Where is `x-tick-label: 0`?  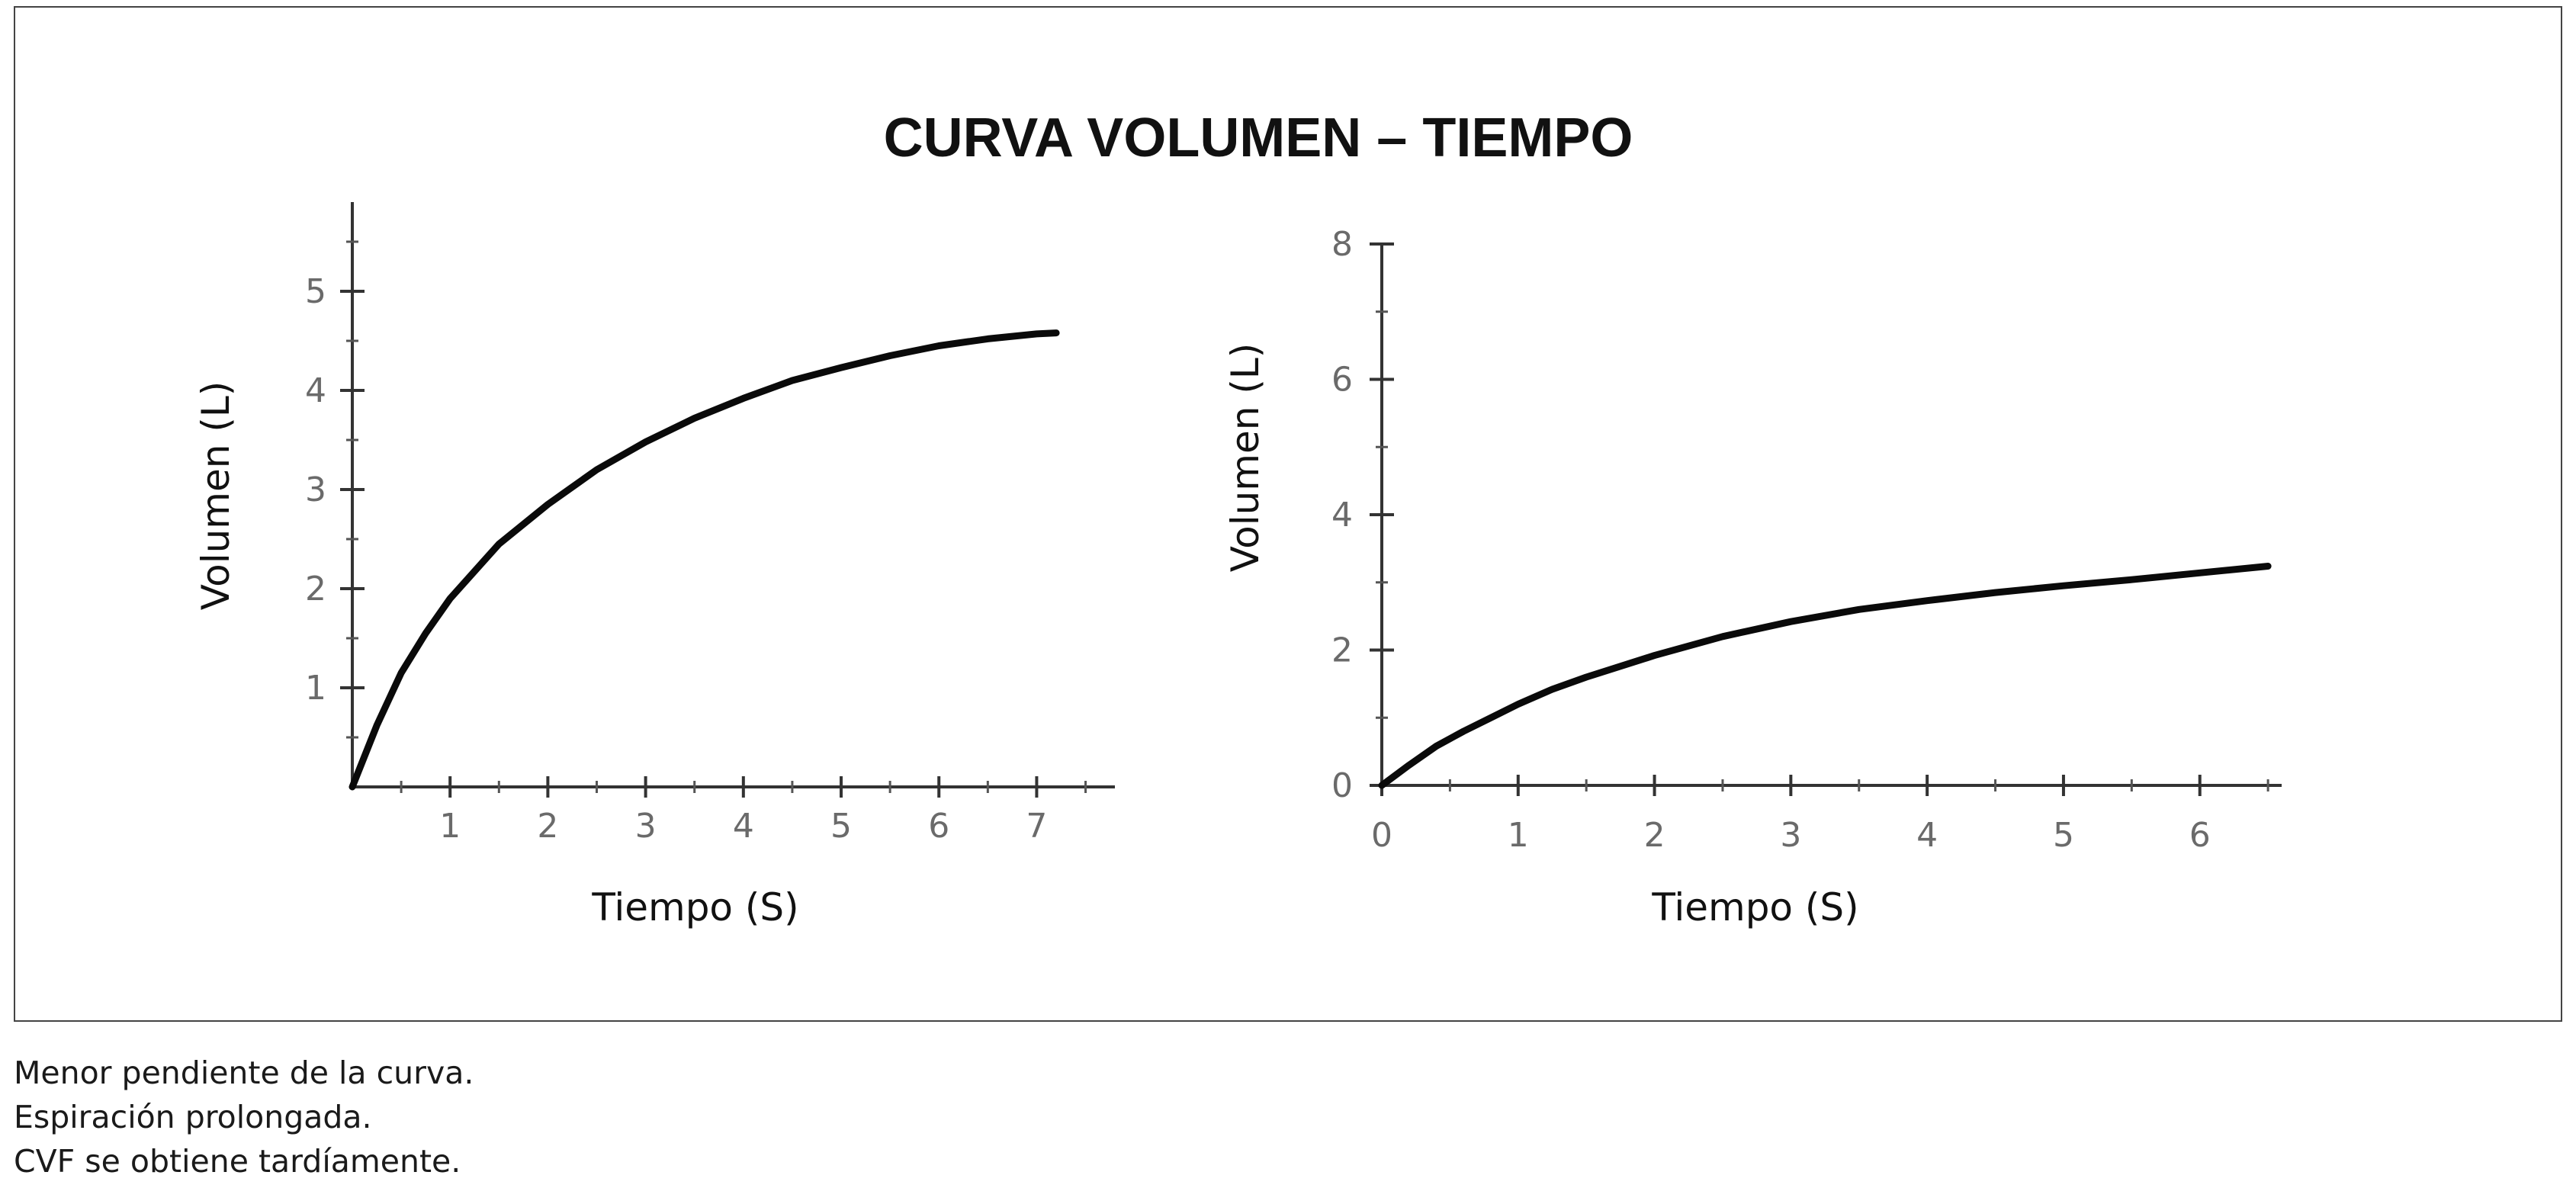
x-tick-label: 0 is located at coordinates (1381, 835).